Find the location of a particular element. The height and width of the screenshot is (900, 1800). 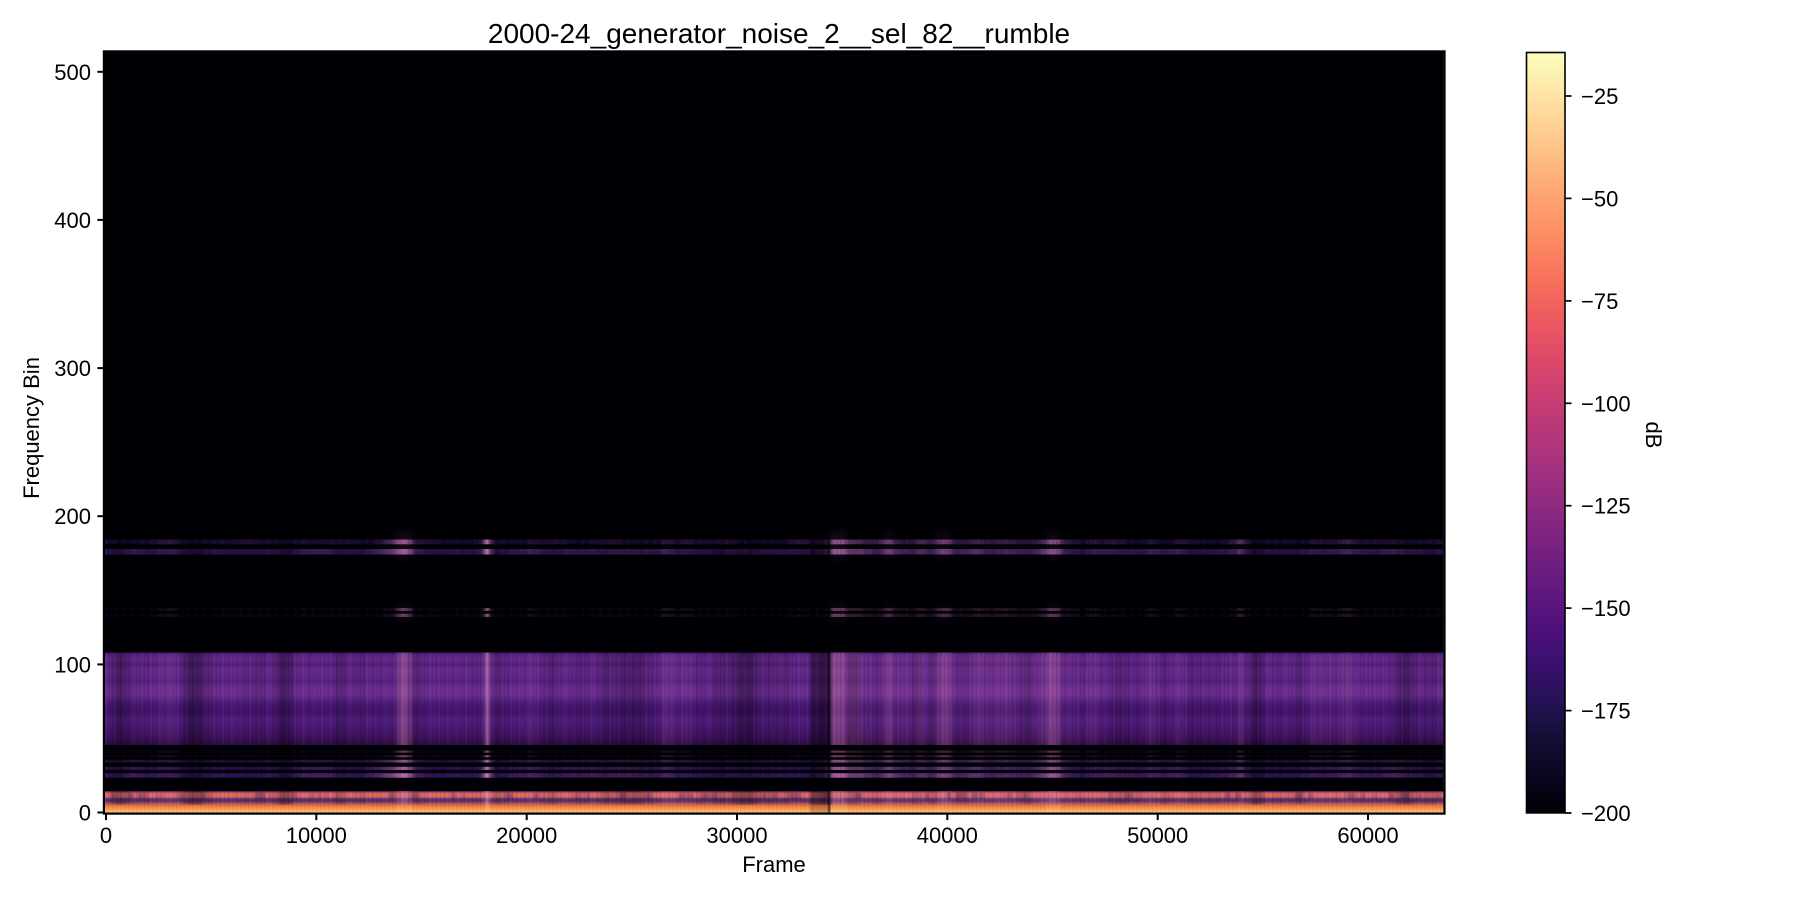

svg-text: 300 is located at coordinates (72, 368).